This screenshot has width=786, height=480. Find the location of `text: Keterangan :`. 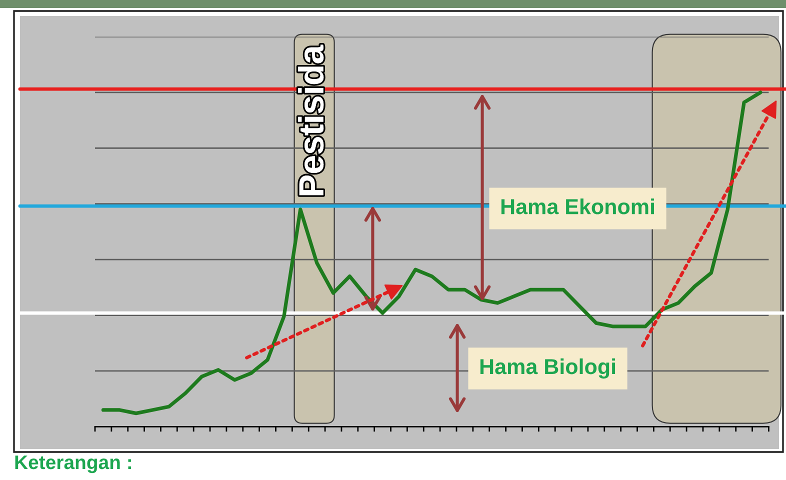

text: Keterangan : is located at coordinates (73, 465).